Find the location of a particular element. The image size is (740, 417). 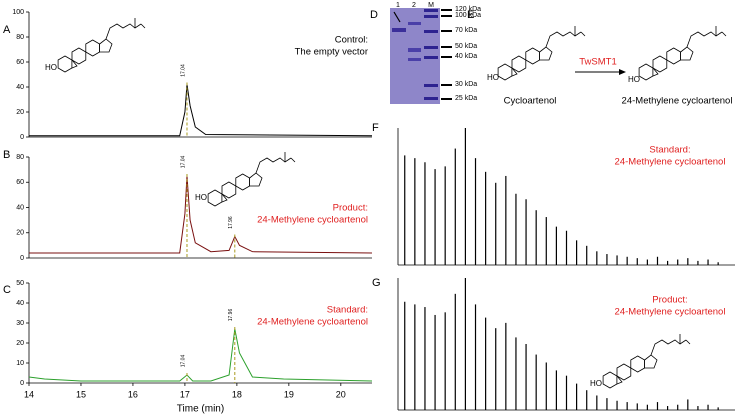

lane-label: 2 is located at coordinates (414, 5).